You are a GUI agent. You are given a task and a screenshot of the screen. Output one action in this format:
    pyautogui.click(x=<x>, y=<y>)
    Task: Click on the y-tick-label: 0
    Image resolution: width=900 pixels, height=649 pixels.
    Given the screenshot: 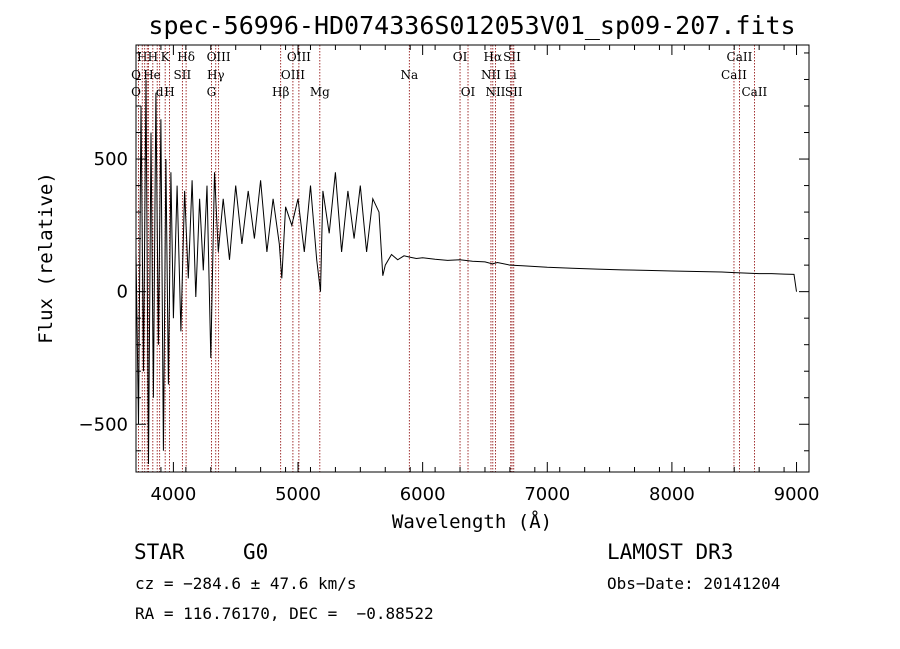 What is the action you would take?
    pyautogui.click(x=122, y=292)
    